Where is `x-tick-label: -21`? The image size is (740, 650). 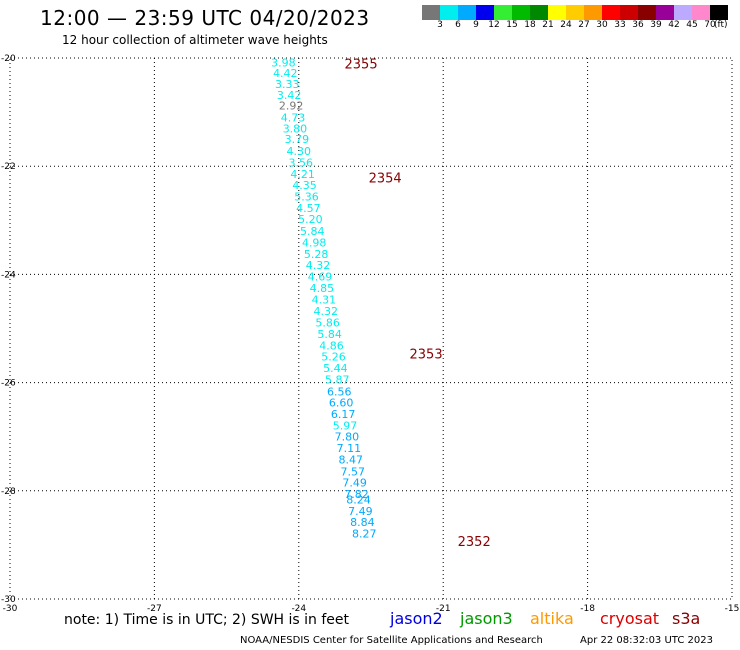 x-tick-label: -21 is located at coordinates (443, 609).